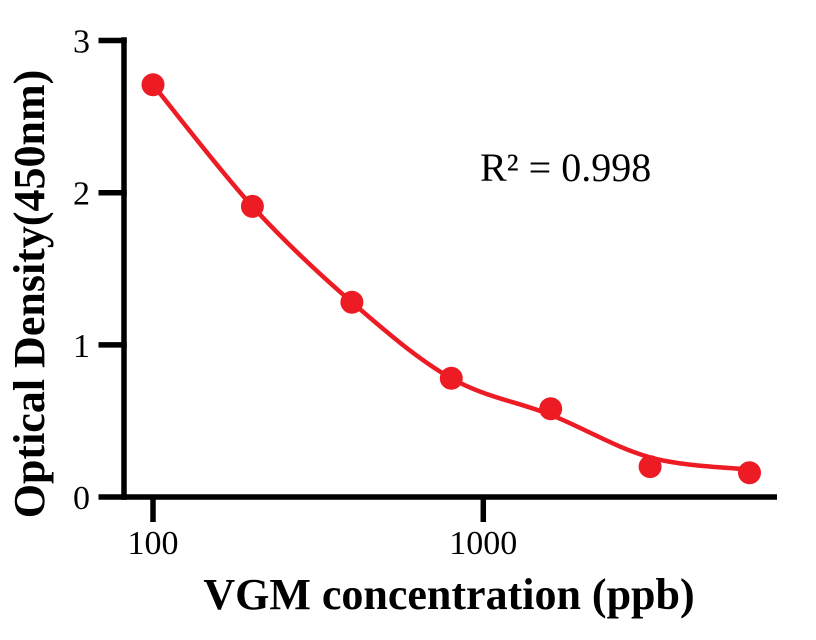 Image resolution: width=816 pixels, height=640 pixels. I want to click on x-tick-label: 100, so click(153, 543).